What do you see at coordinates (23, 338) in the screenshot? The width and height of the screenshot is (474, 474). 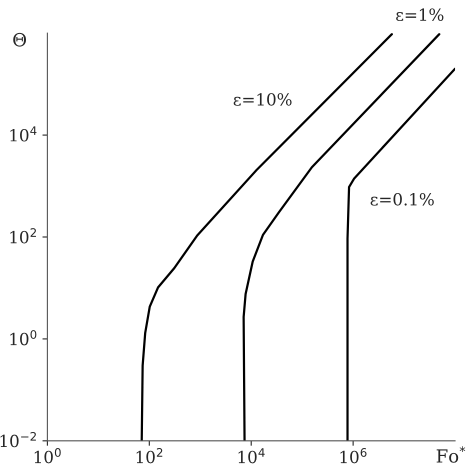 I see `y-tick-label: 10$^{0}$` at bounding box center [23, 338].